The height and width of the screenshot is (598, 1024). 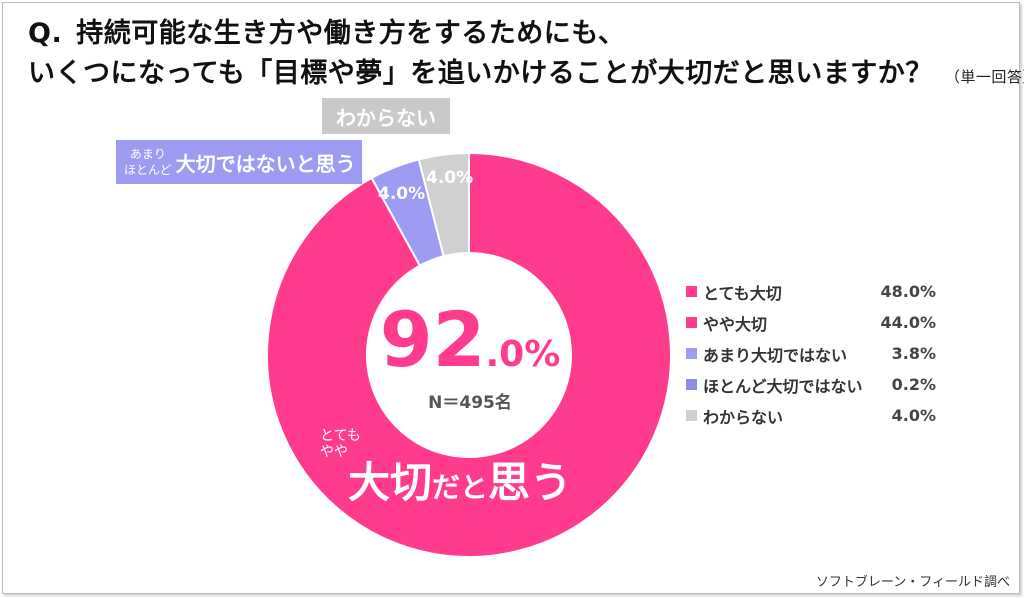 I want to click on callout-important-main: 大切だと思う, so click(x=460, y=485).